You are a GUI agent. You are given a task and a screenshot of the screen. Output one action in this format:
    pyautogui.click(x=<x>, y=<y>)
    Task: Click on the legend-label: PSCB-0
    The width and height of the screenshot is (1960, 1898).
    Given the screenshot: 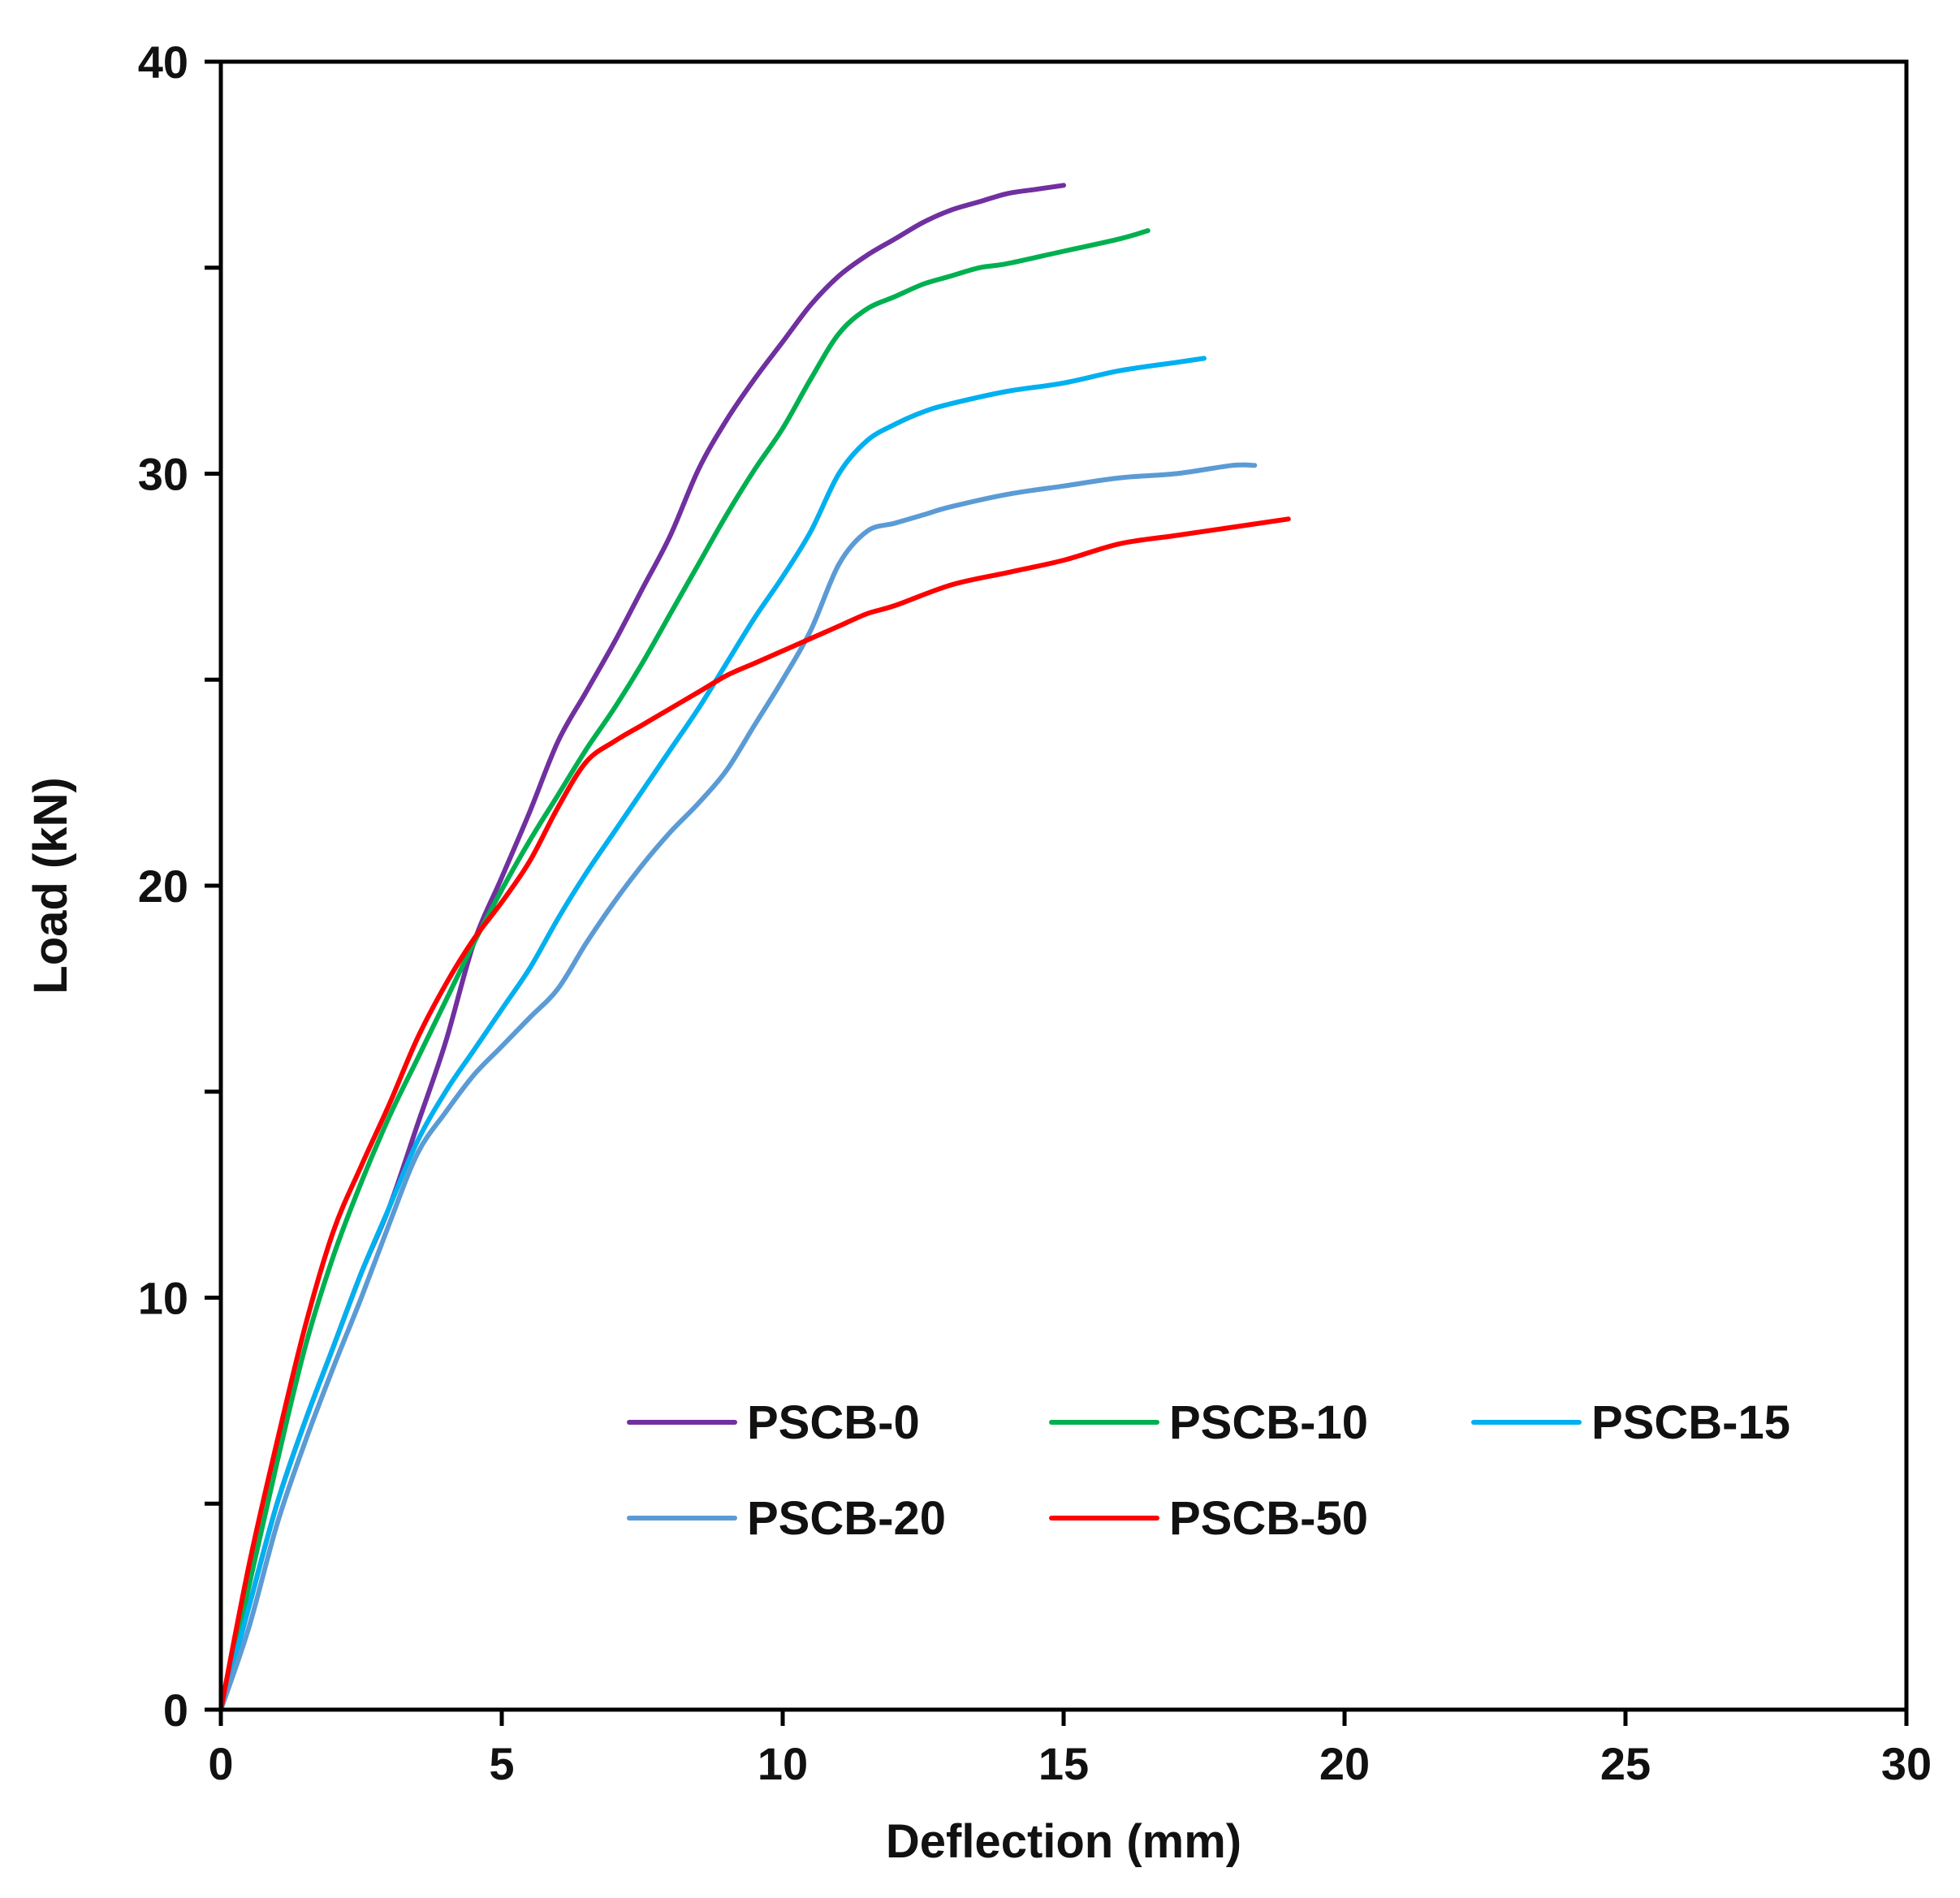 What is the action you would take?
    pyautogui.click(x=833, y=1423)
    